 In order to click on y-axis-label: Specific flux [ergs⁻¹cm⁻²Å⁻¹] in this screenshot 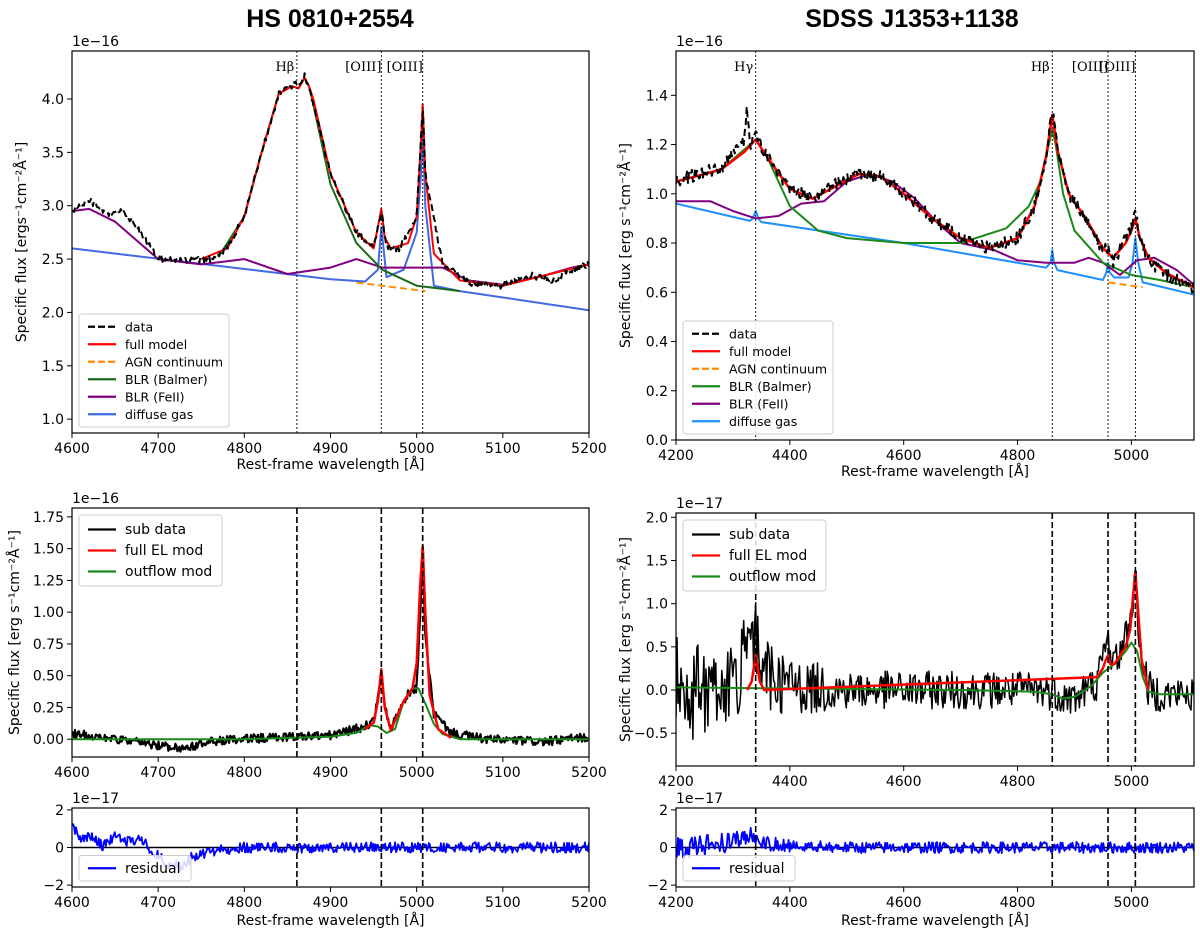, I will do `click(21, 242)`.